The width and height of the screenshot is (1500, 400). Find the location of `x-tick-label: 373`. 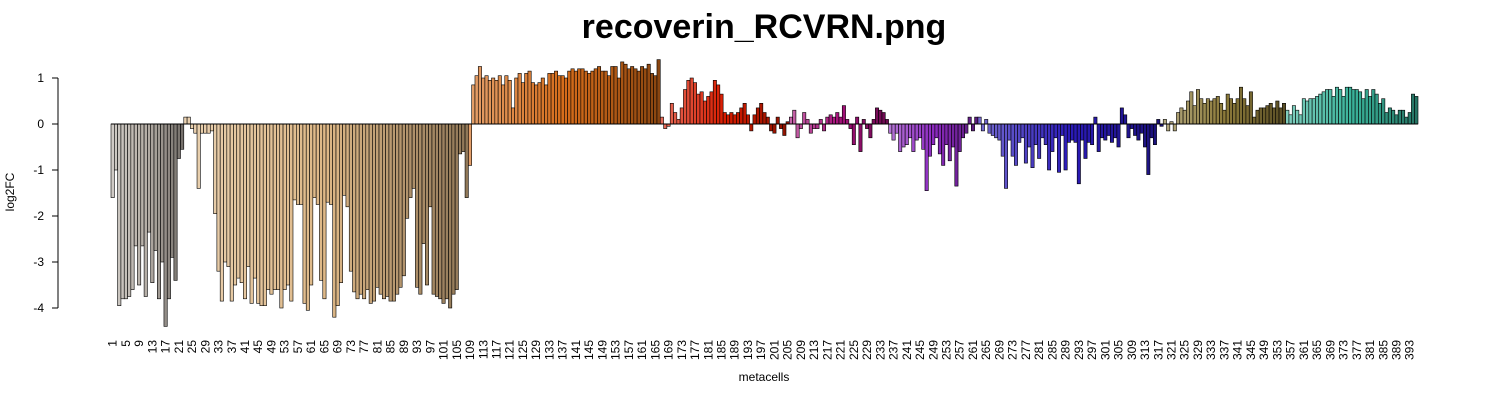

x-tick-label: 373 is located at coordinates (1344, 350).